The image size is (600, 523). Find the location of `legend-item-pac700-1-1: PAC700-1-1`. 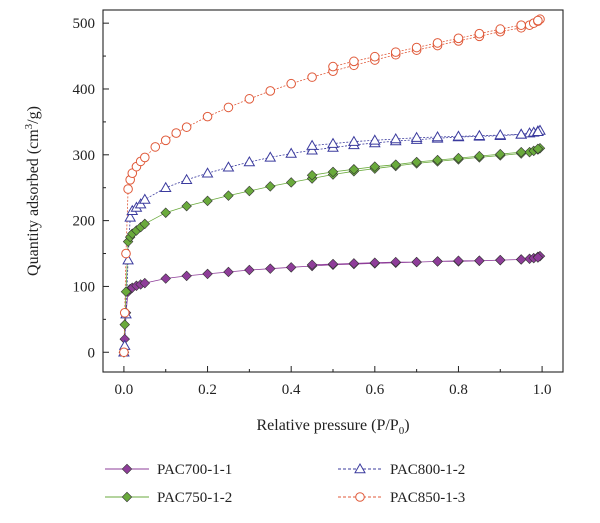

legend-item-pac700-1-1: PAC700-1-1 is located at coordinates (168, 470).